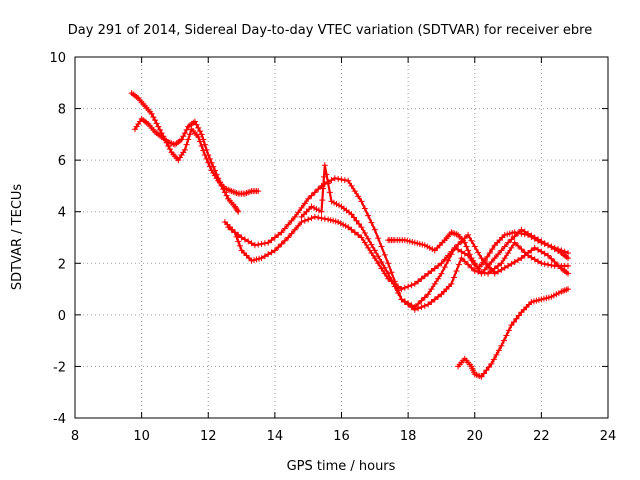  I want to click on x-tick-label: 16, so click(341, 436).